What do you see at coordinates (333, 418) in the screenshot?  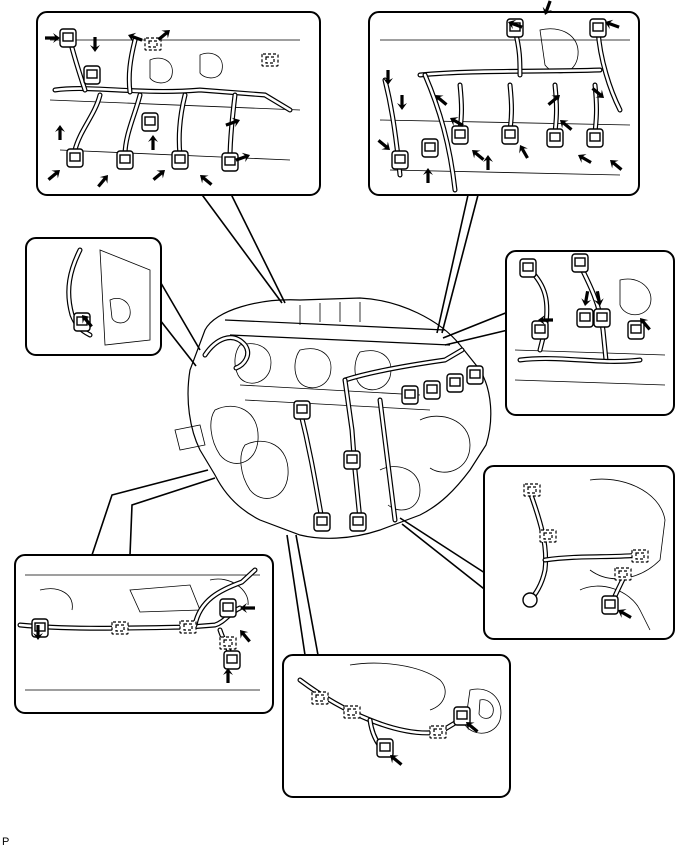 I see `engine-assembly` at bounding box center [333, 418].